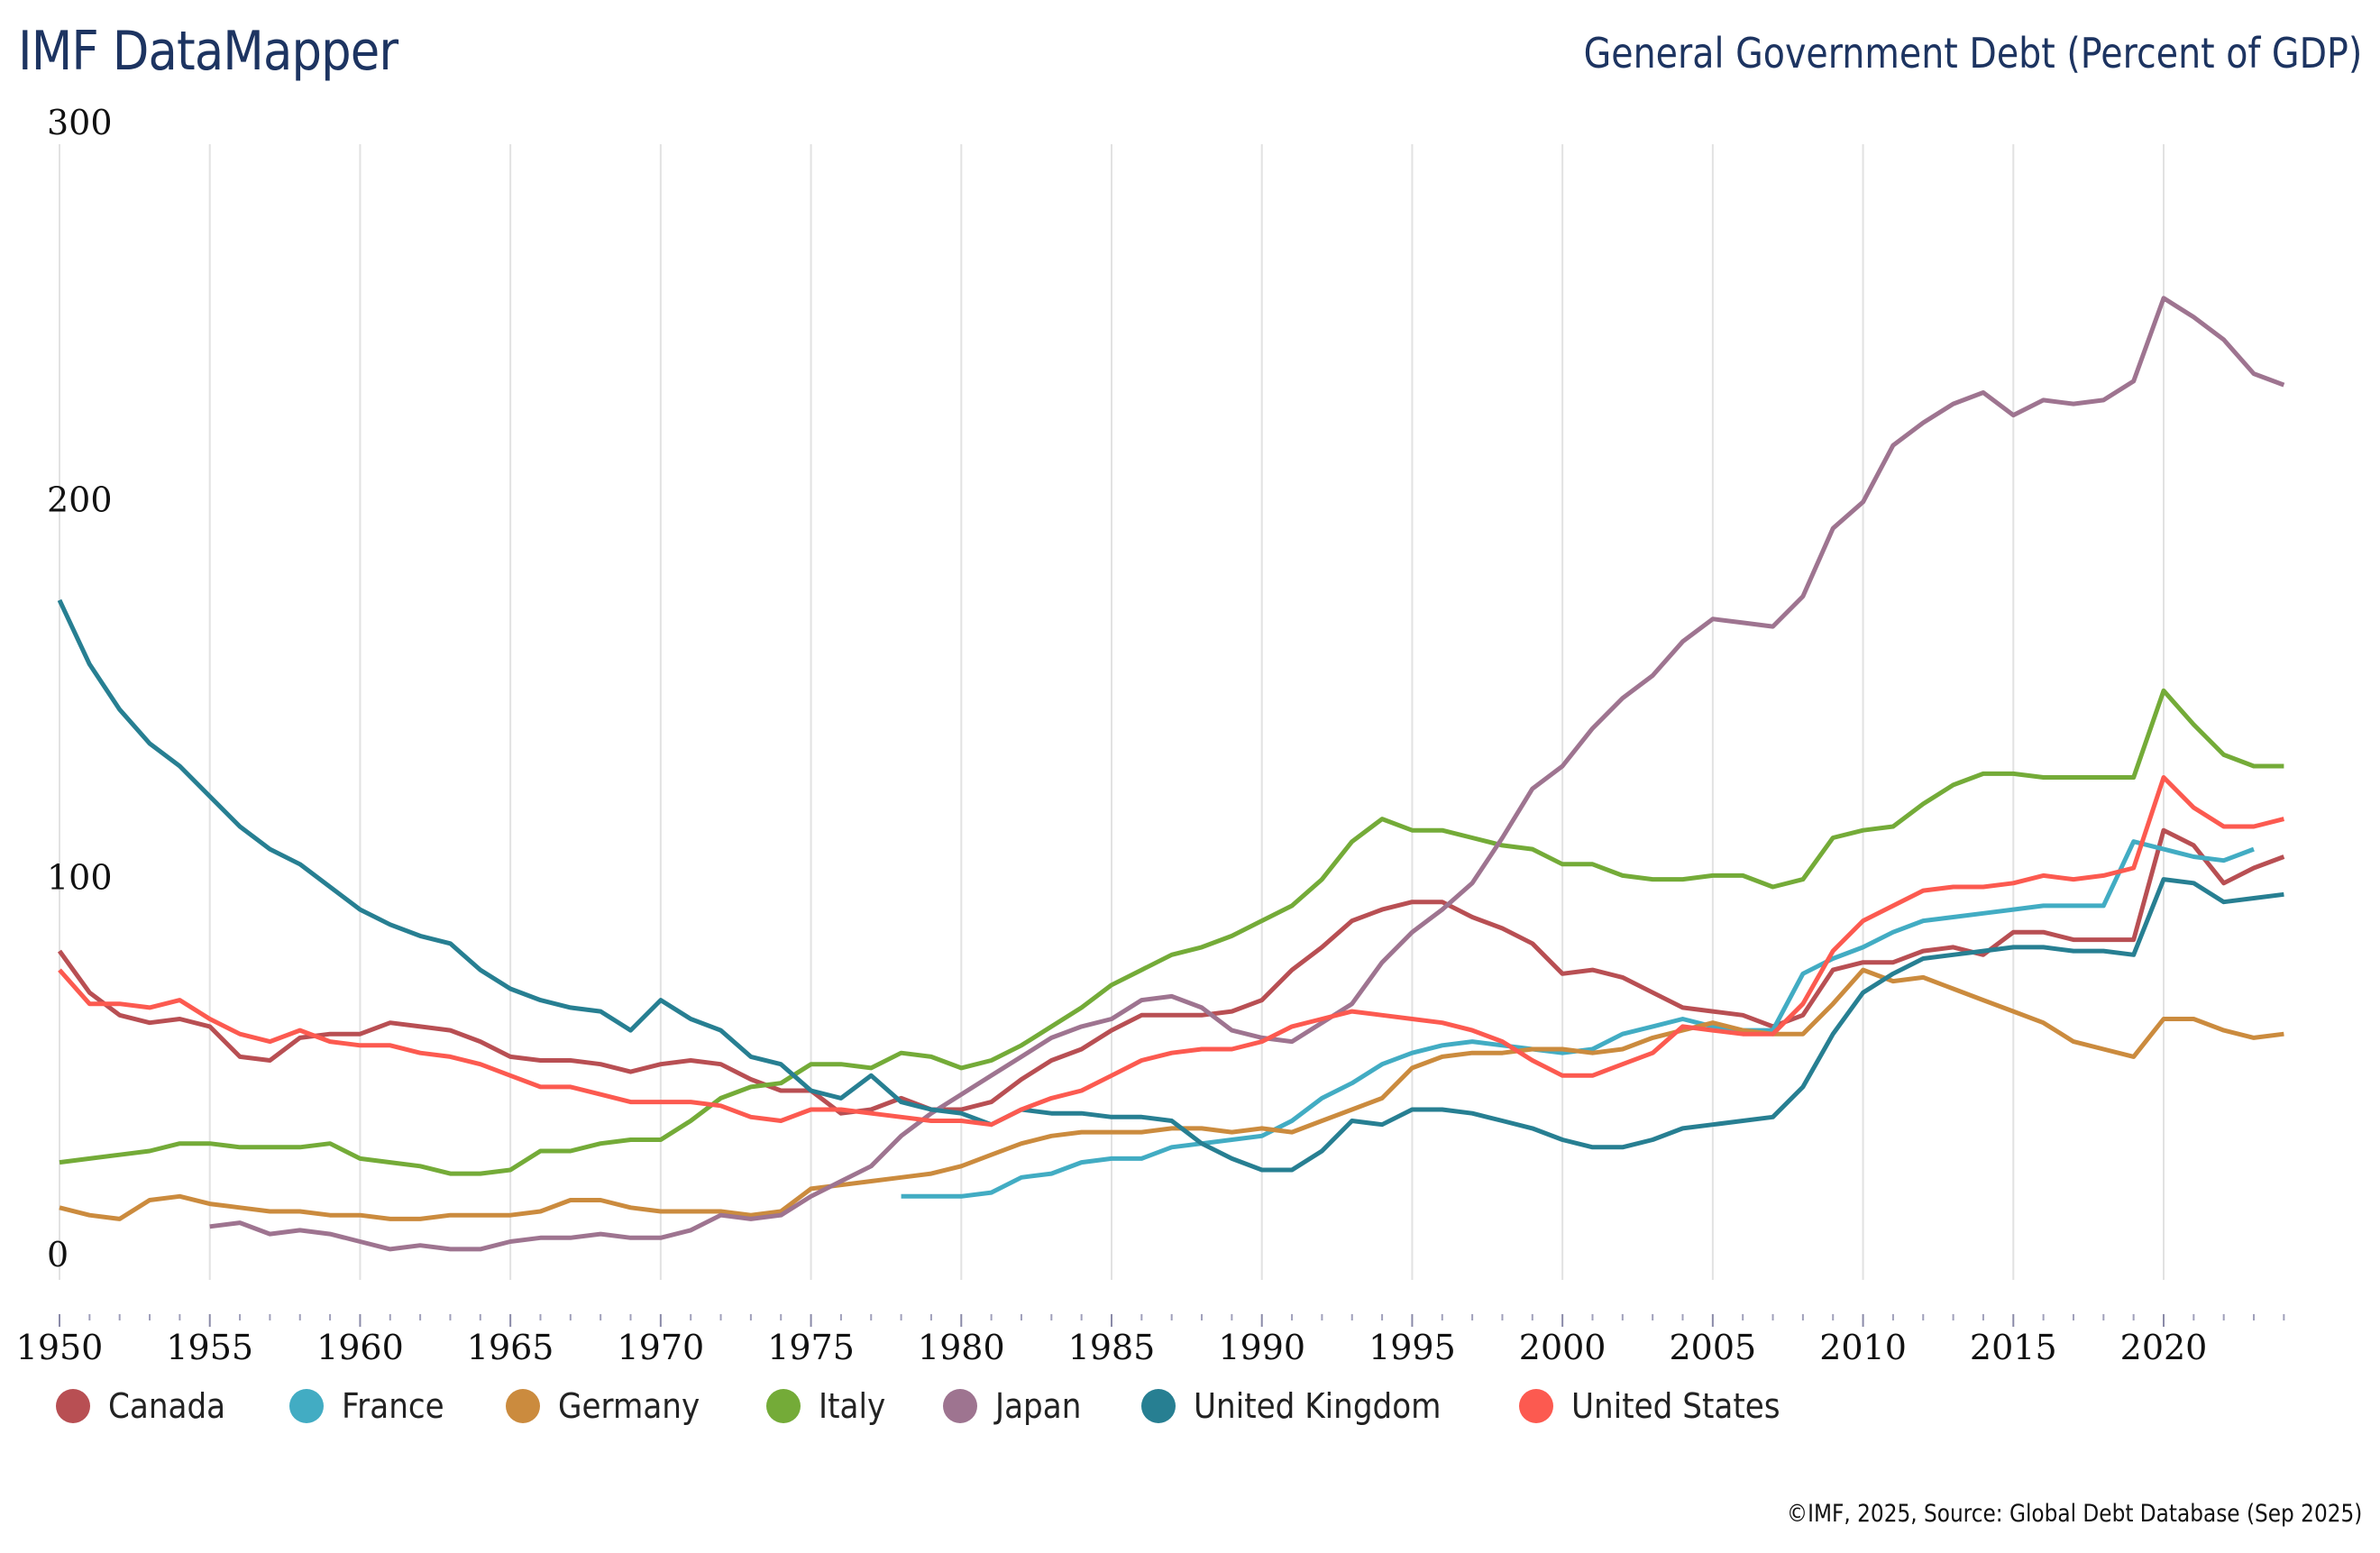 This screenshot has width=2380, height=1553. I want to click on legend-label: Japan, so click(1038, 1406).